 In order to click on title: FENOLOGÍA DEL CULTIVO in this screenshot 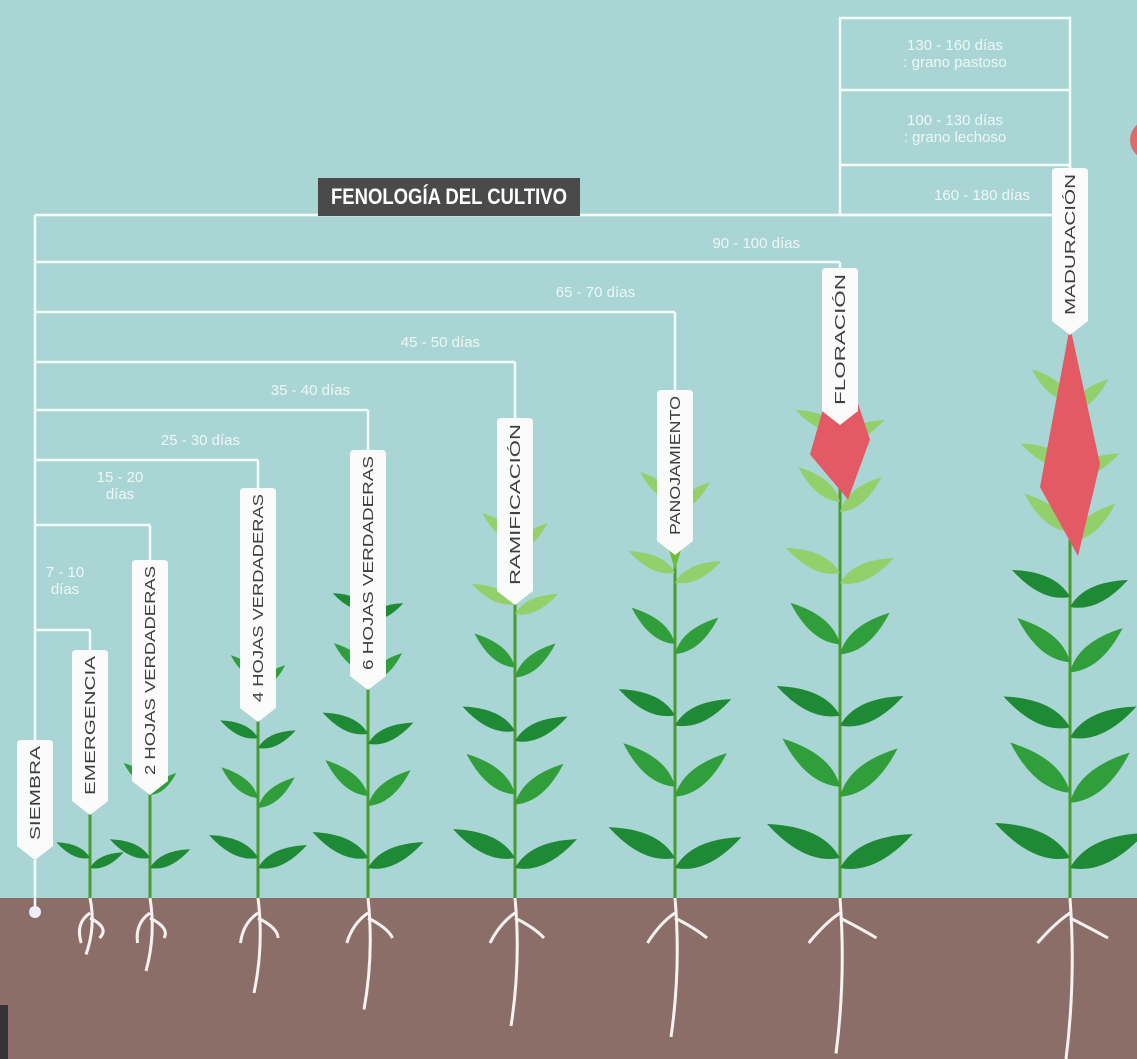, I will do `click(449, 196)`.